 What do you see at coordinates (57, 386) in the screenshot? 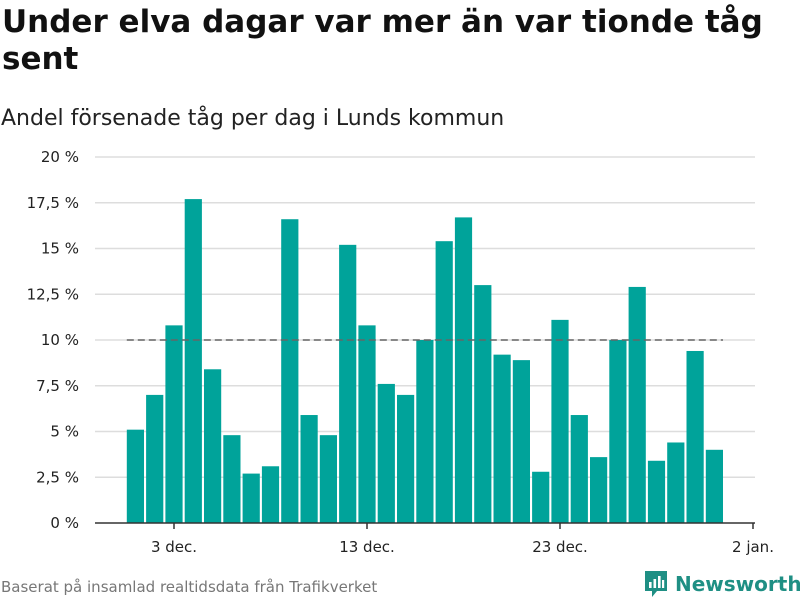
I see `y-tick-label: 7,5 %` at bounding box center [57, 386].